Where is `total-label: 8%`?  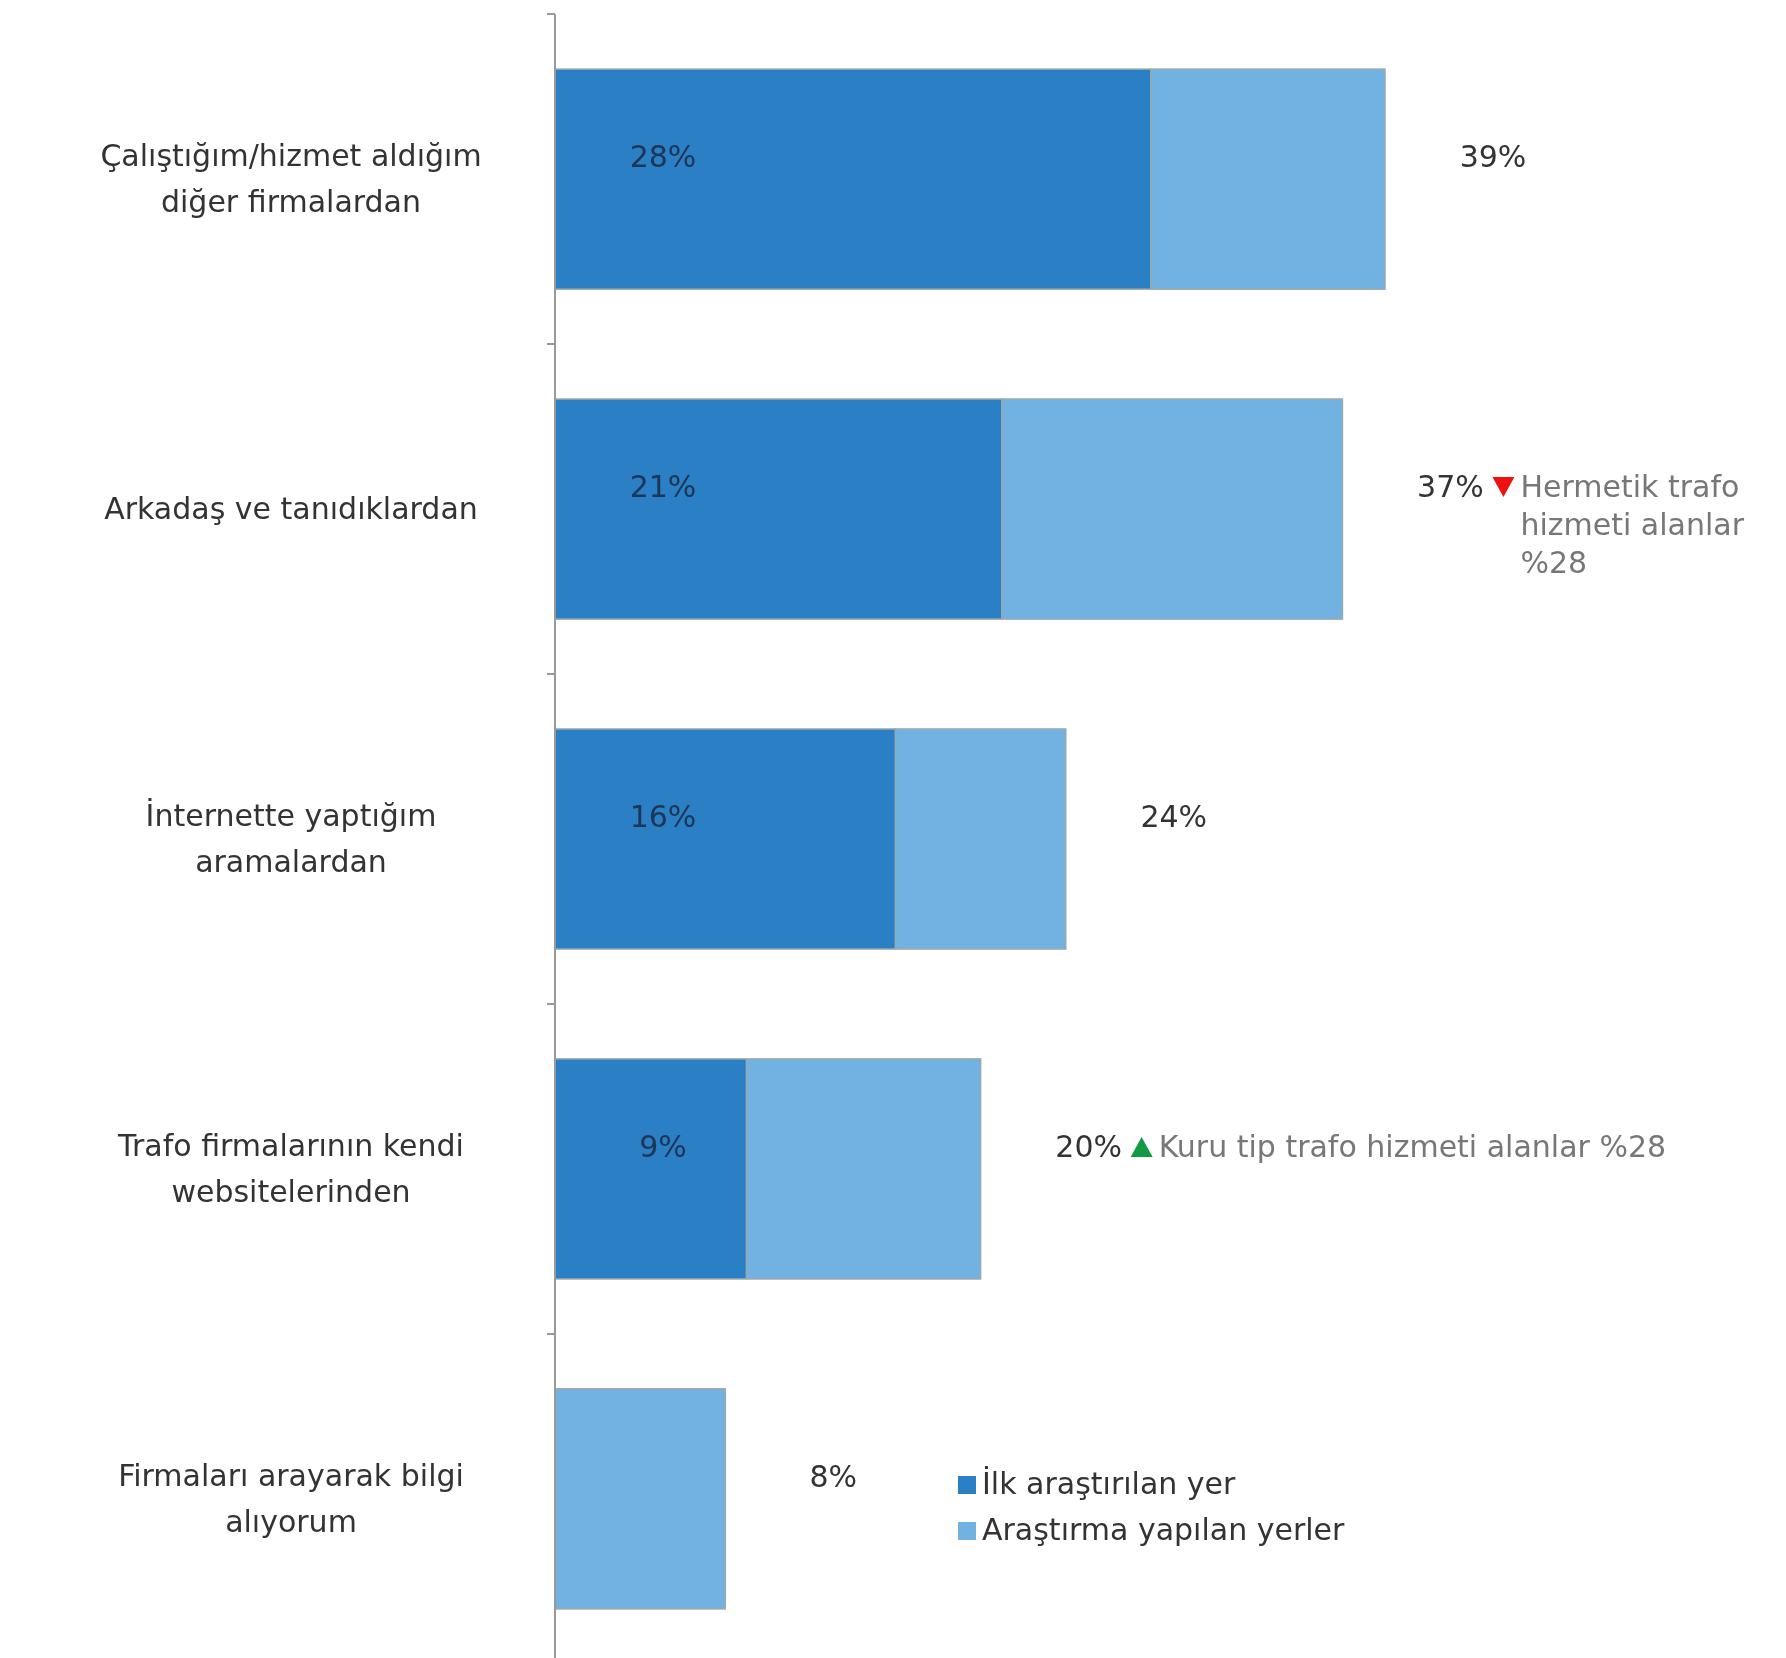
total-label: 8% is located at coordinates (833, 1476).